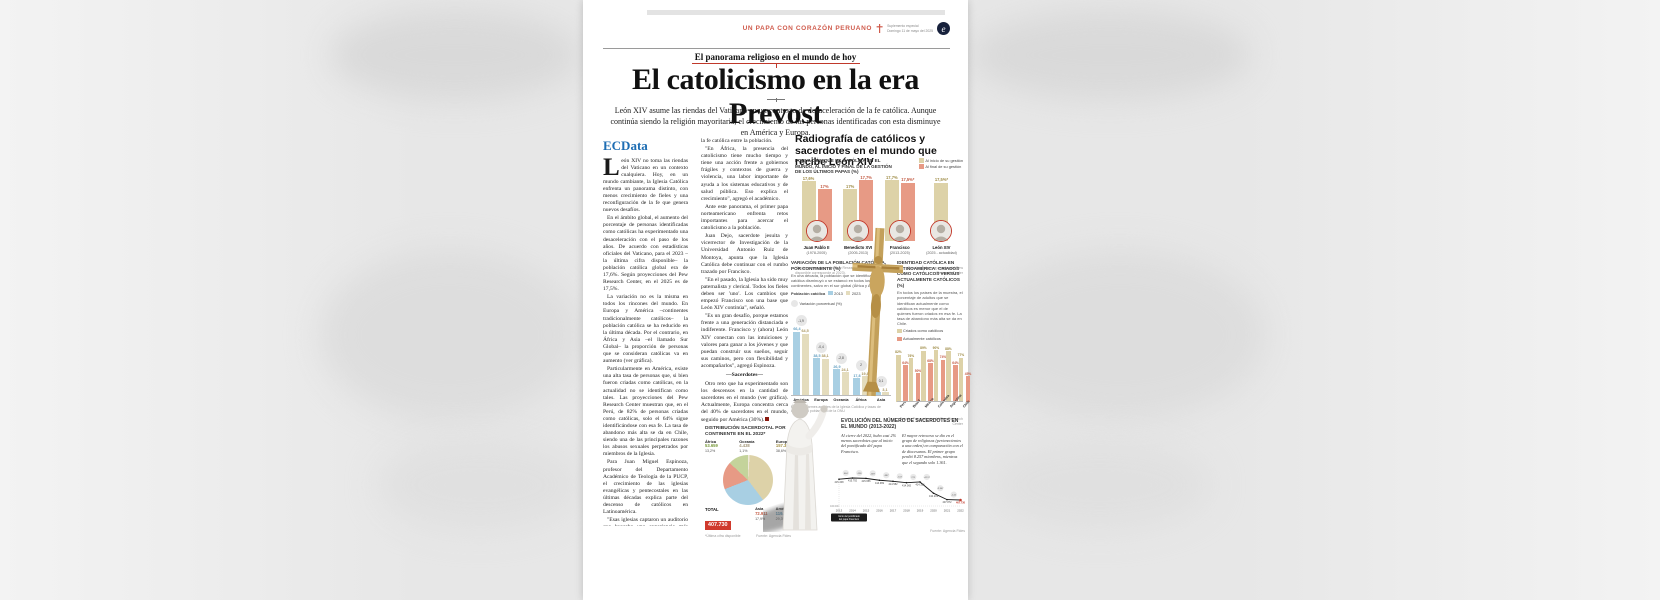 This screenshot has width=1660, height=600. What do you see at coordinates (936, 347) in the screenshot?
I see `bar-value-label: 90%` at bounding box center [936, 347].